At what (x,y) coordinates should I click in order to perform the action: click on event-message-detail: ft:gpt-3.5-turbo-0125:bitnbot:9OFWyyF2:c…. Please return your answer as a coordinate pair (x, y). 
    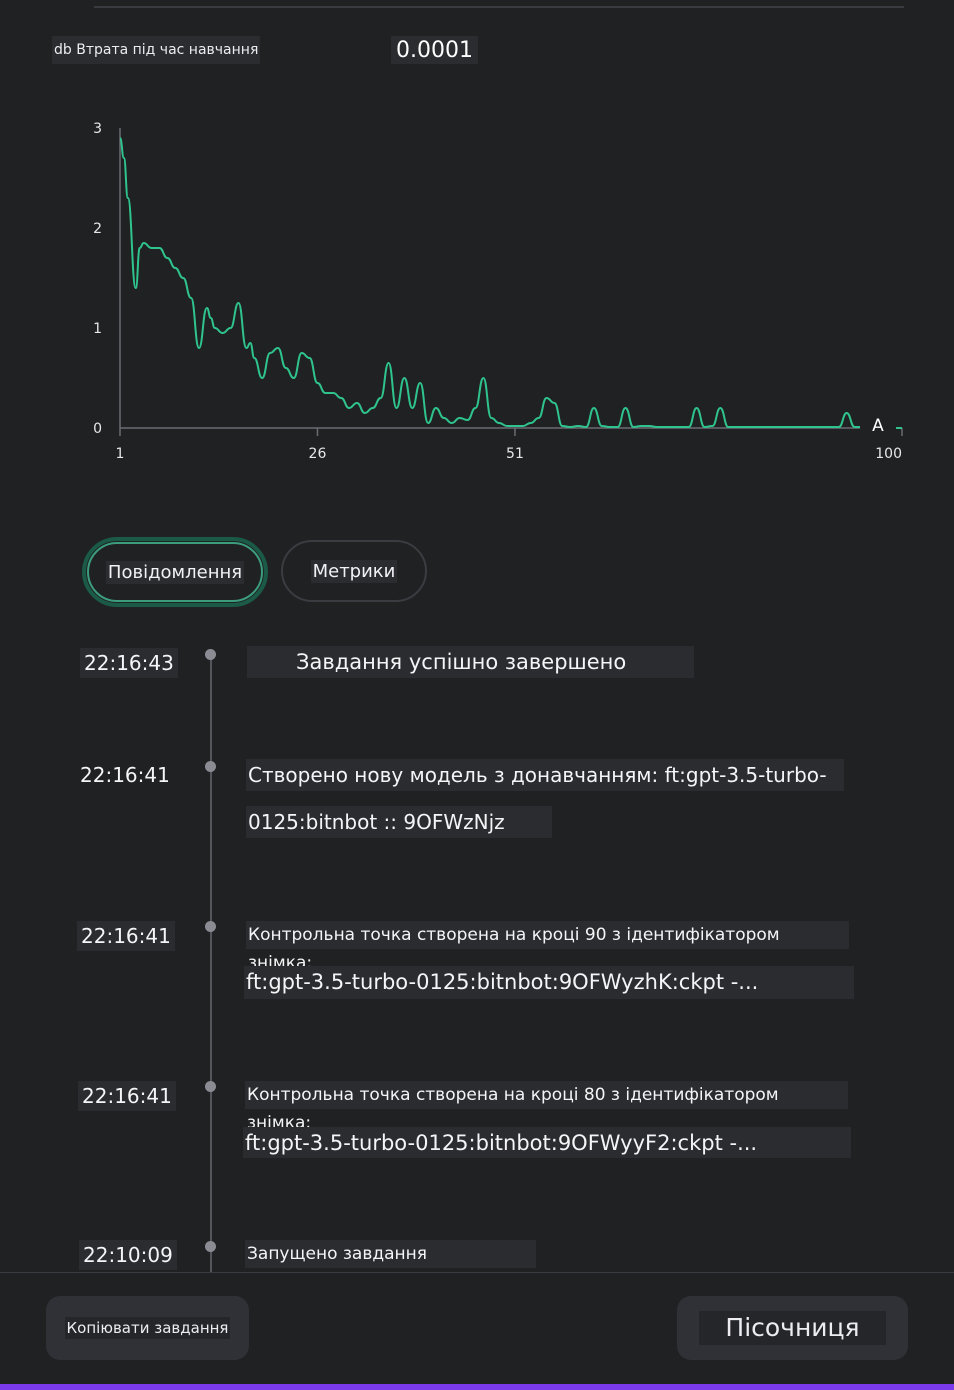
    Looking at the image, I should click on (547, 1142).